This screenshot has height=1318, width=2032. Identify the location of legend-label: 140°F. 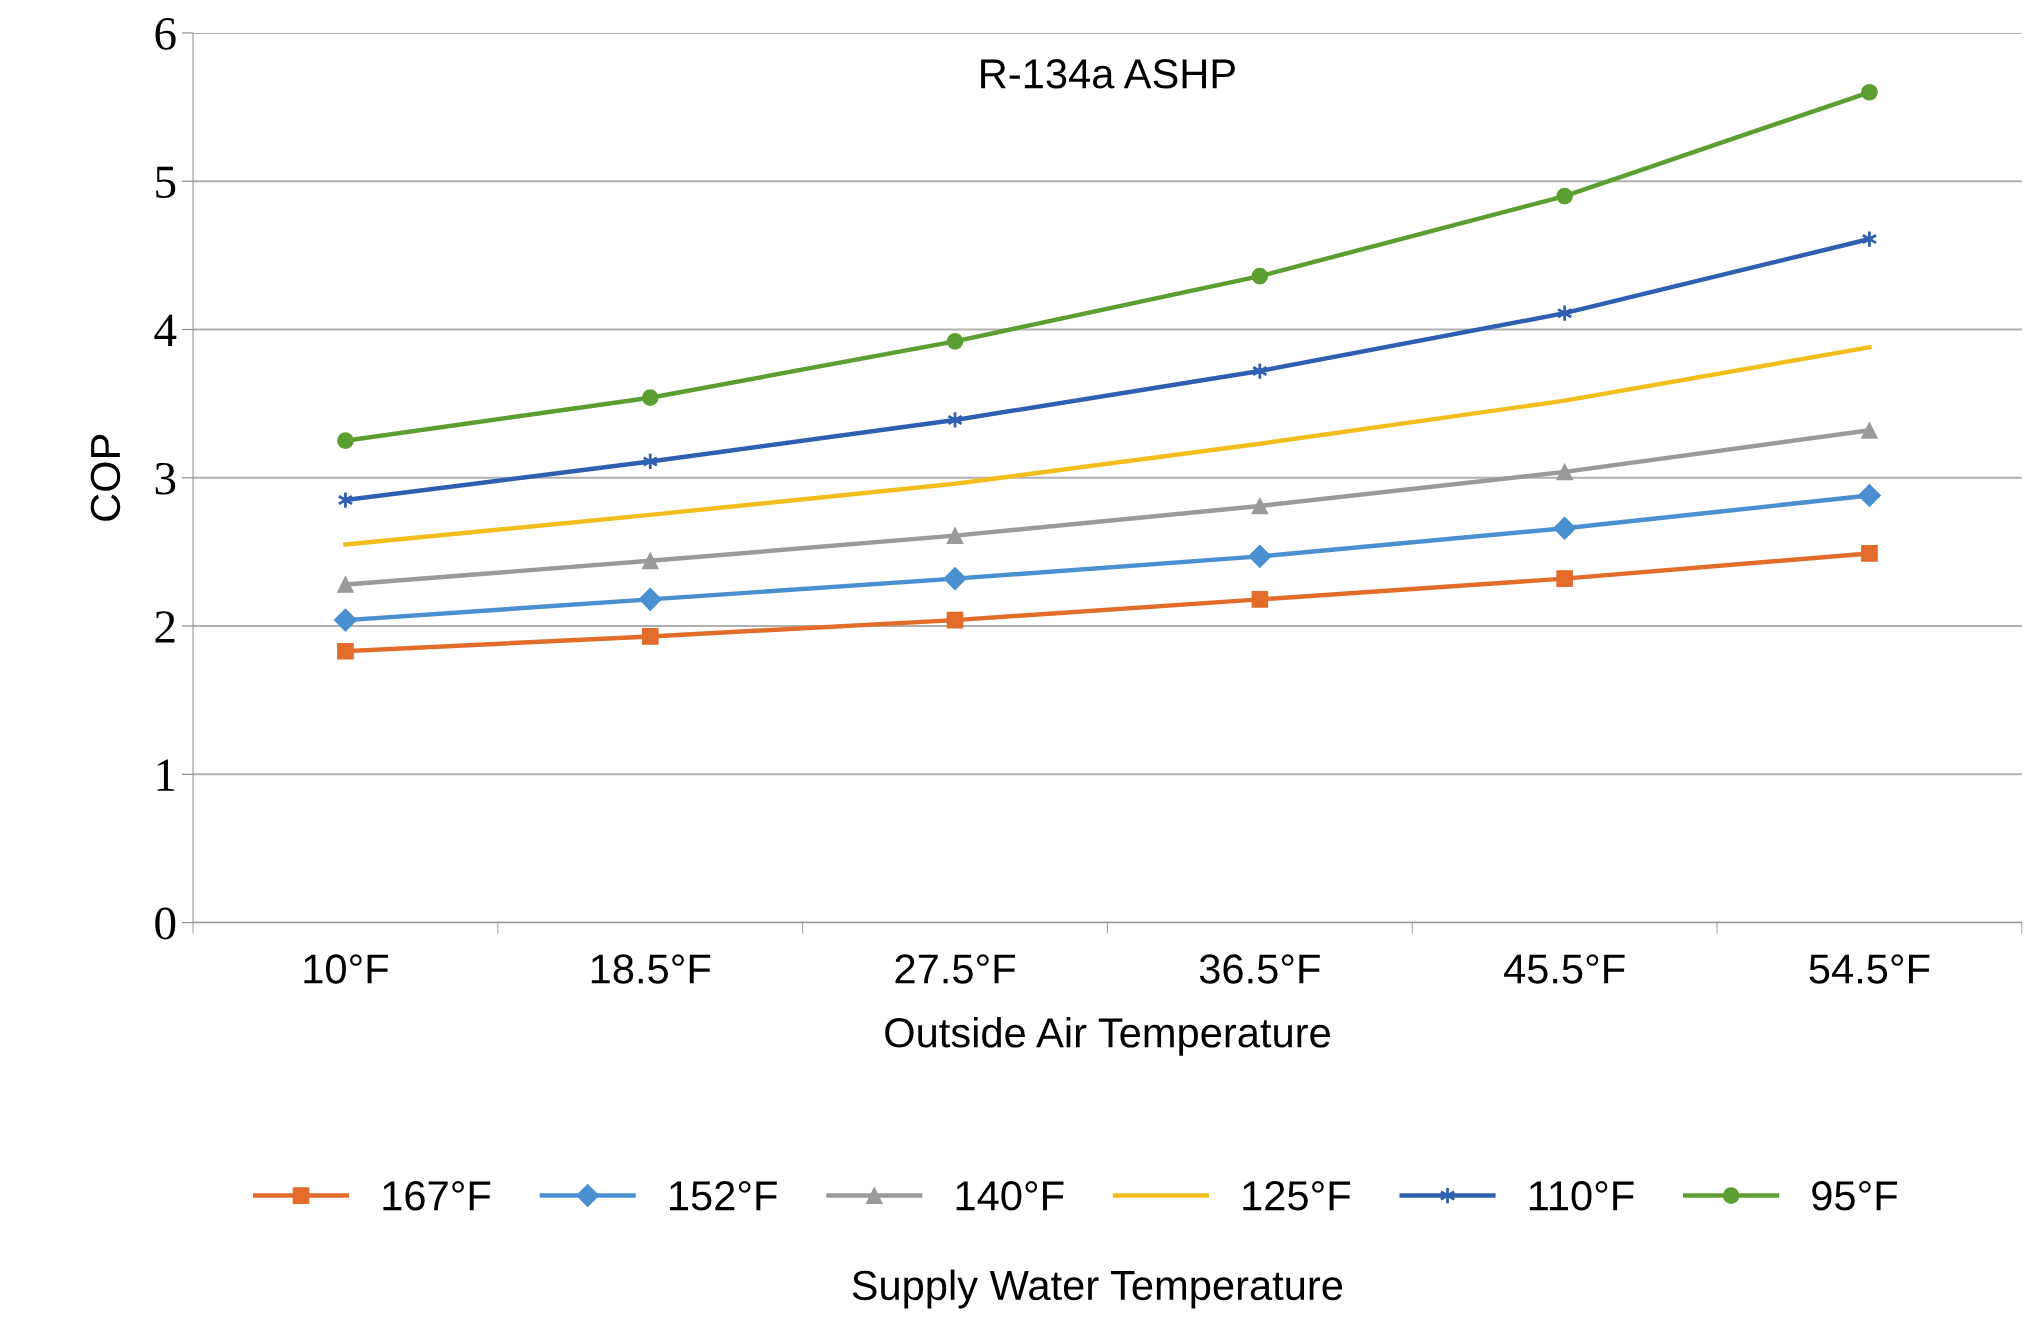
(1010, 1196).